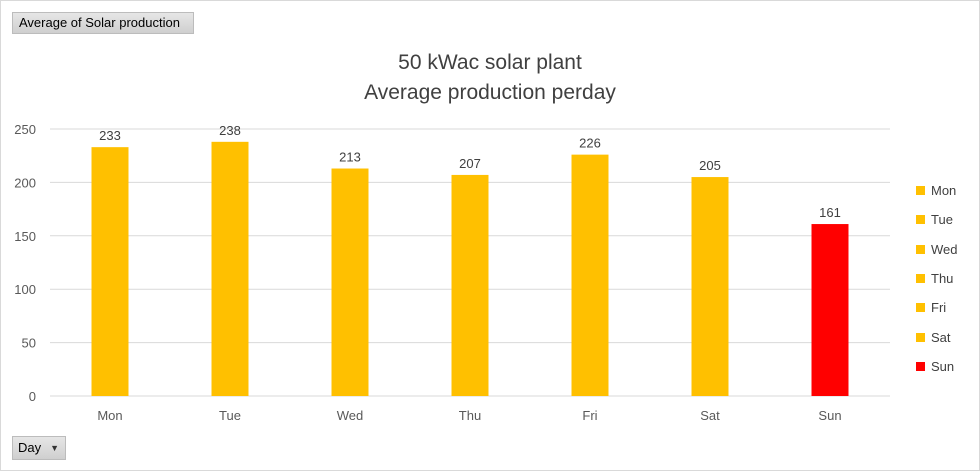 This screenshot has height=471, width=980. What do you see at coordinates (942, 279) in the screenshot?
I see `legend-label: Thu` at bounding box center [942, 279].